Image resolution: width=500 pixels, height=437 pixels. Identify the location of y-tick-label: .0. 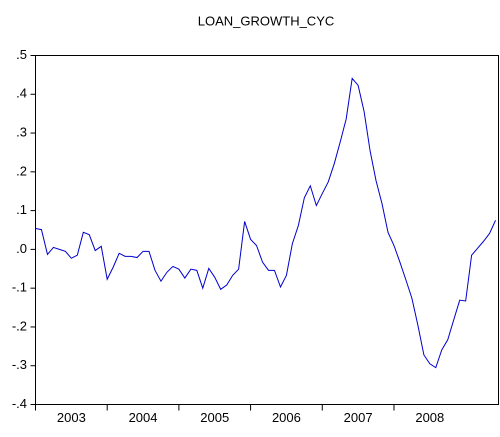
(21, 248).